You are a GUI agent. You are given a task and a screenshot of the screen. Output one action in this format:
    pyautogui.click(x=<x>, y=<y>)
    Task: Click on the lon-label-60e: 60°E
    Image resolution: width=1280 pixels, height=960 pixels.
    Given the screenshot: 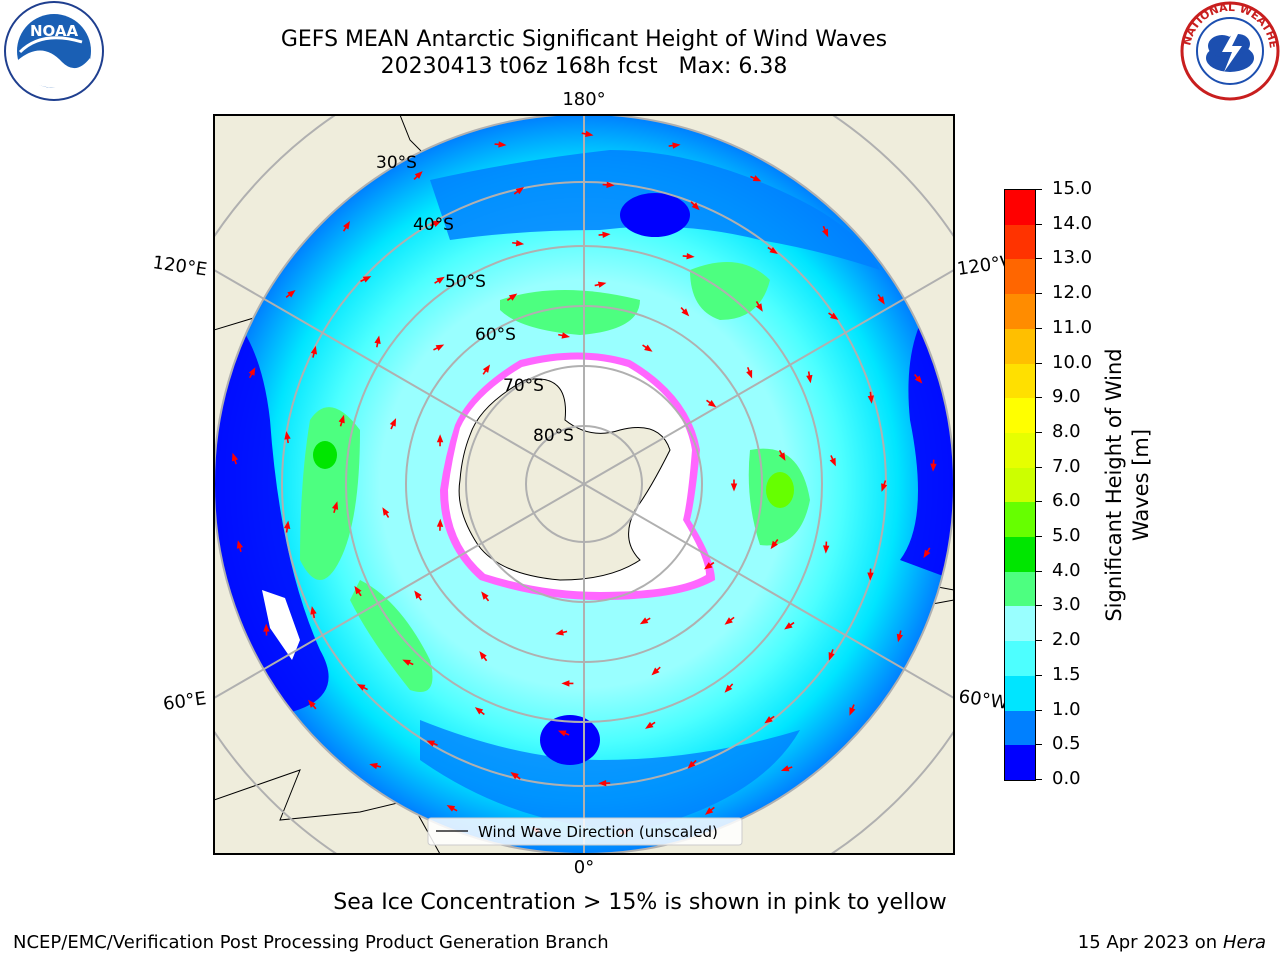 What is the action you would take?
    pyautogui.click(x=185, y=701)
    